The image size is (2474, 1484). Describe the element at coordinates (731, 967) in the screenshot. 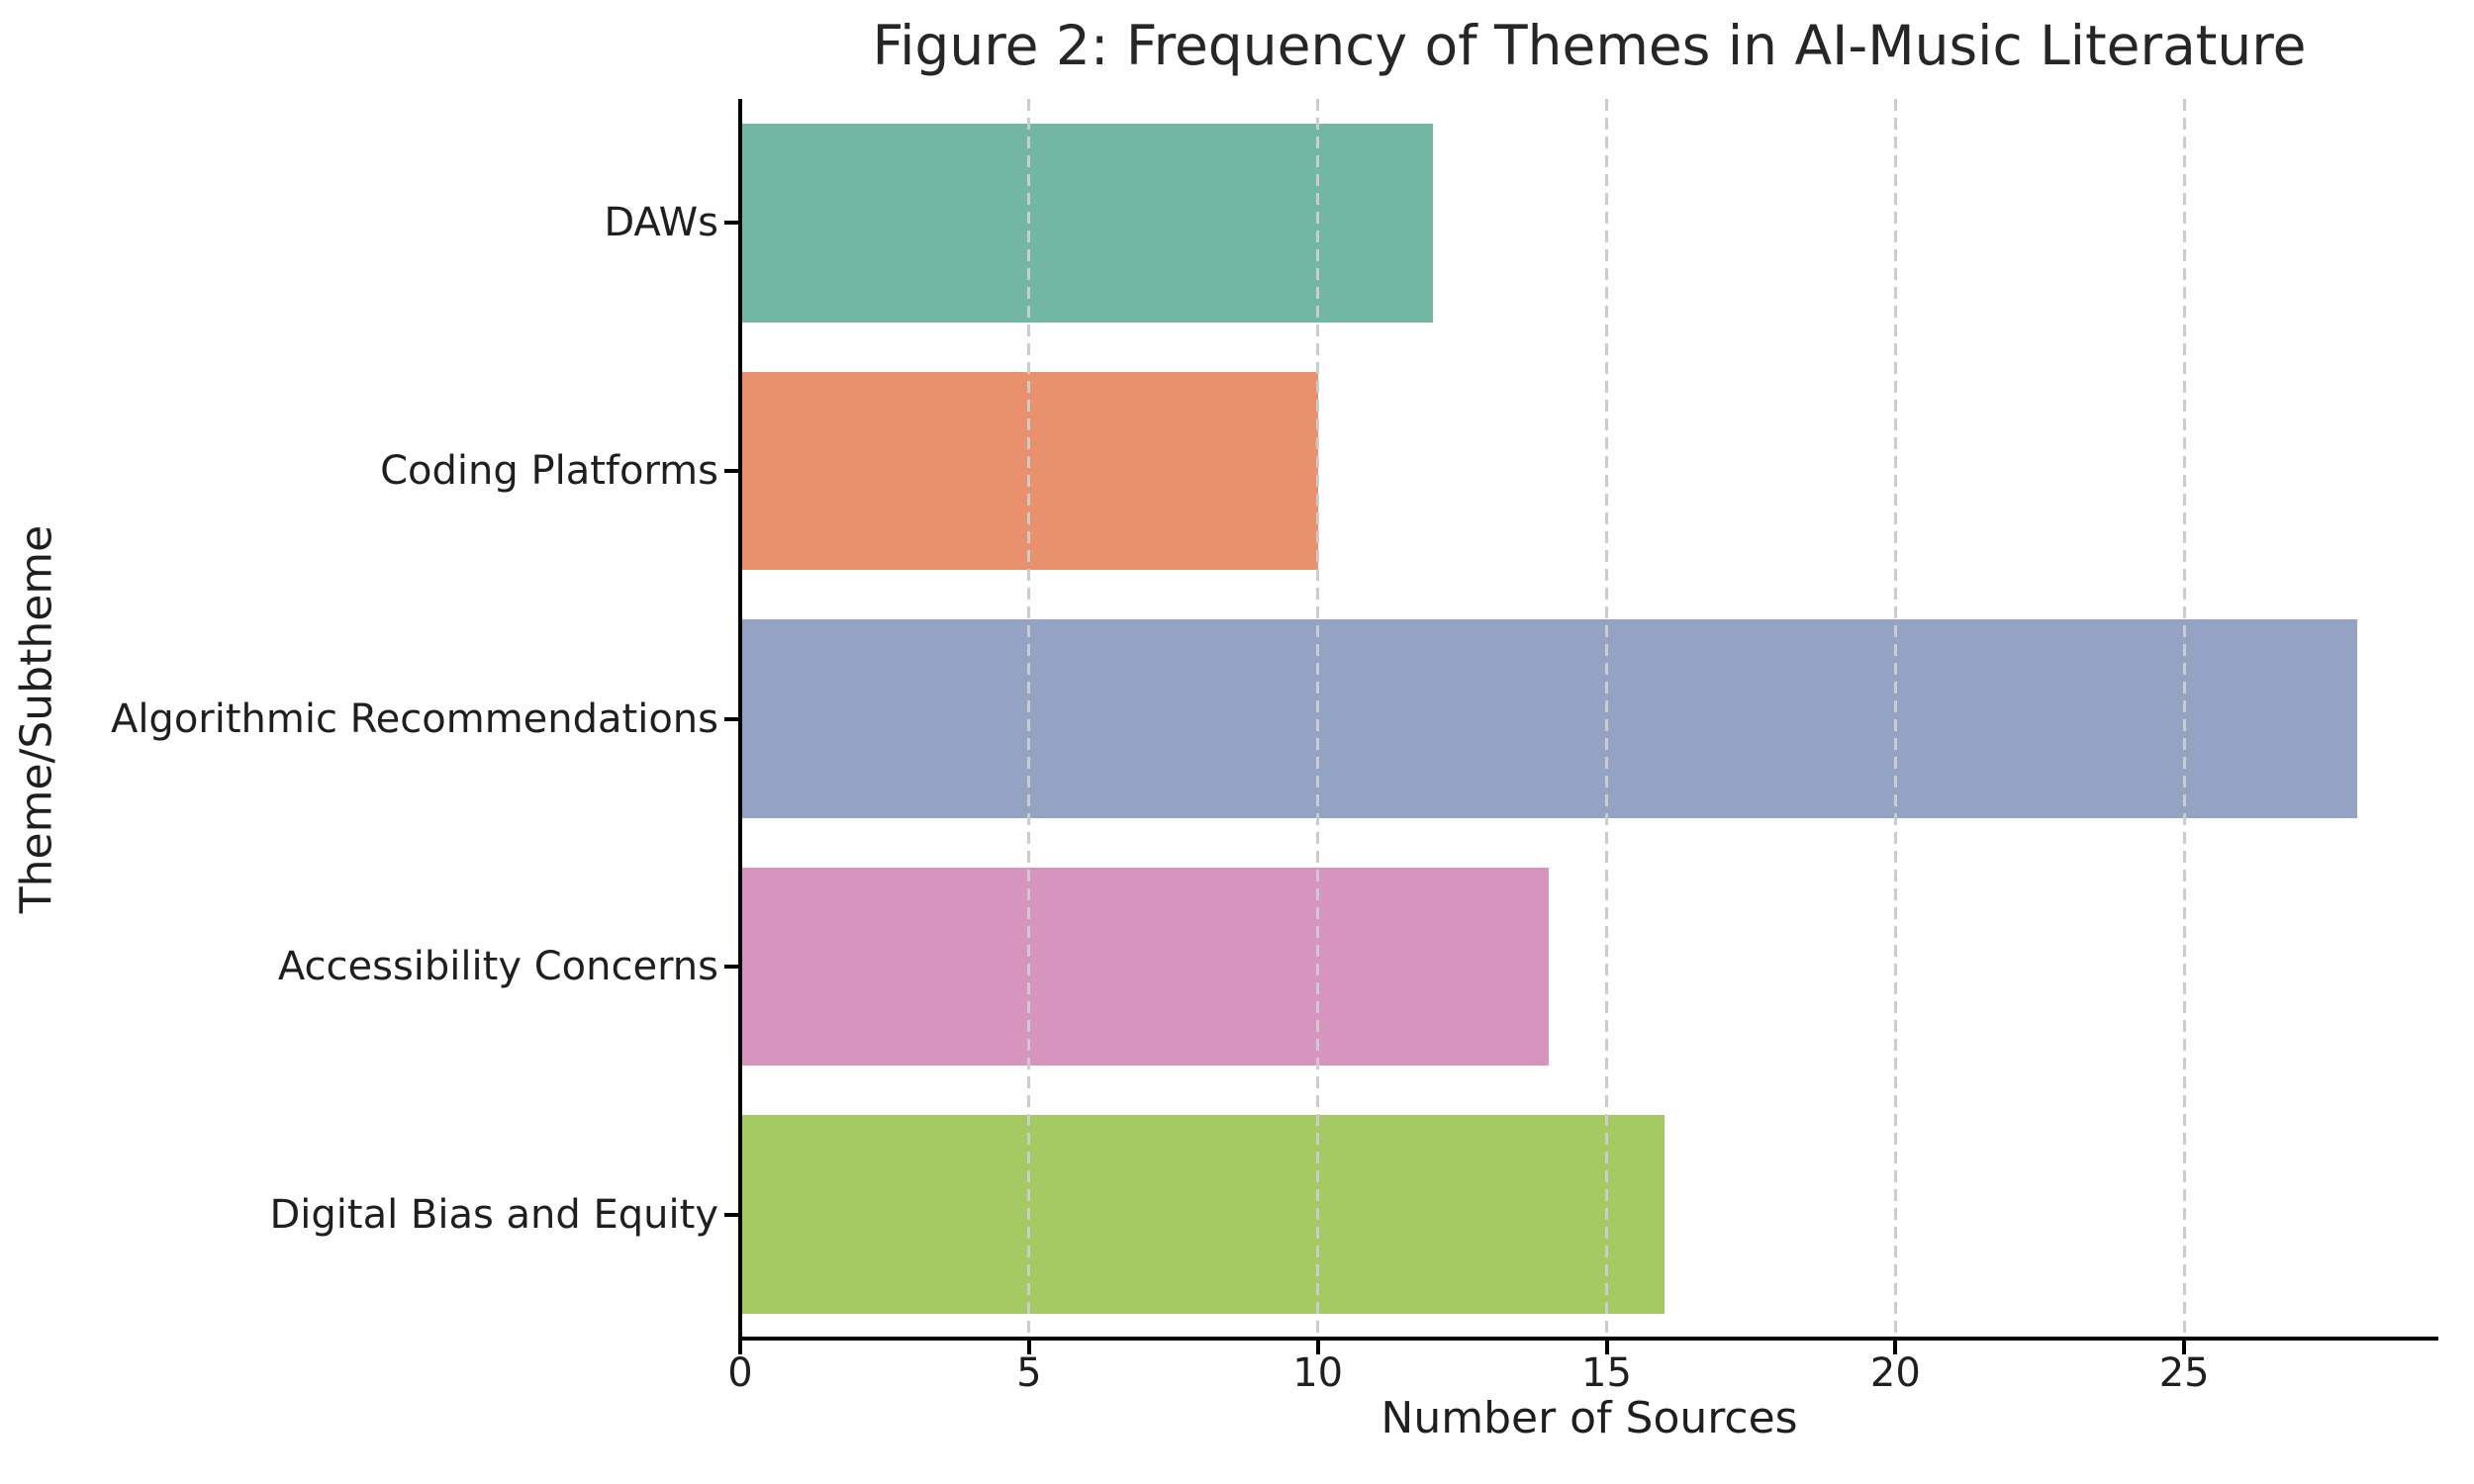

I see `y-tick-accessibility-concerns` at that location.